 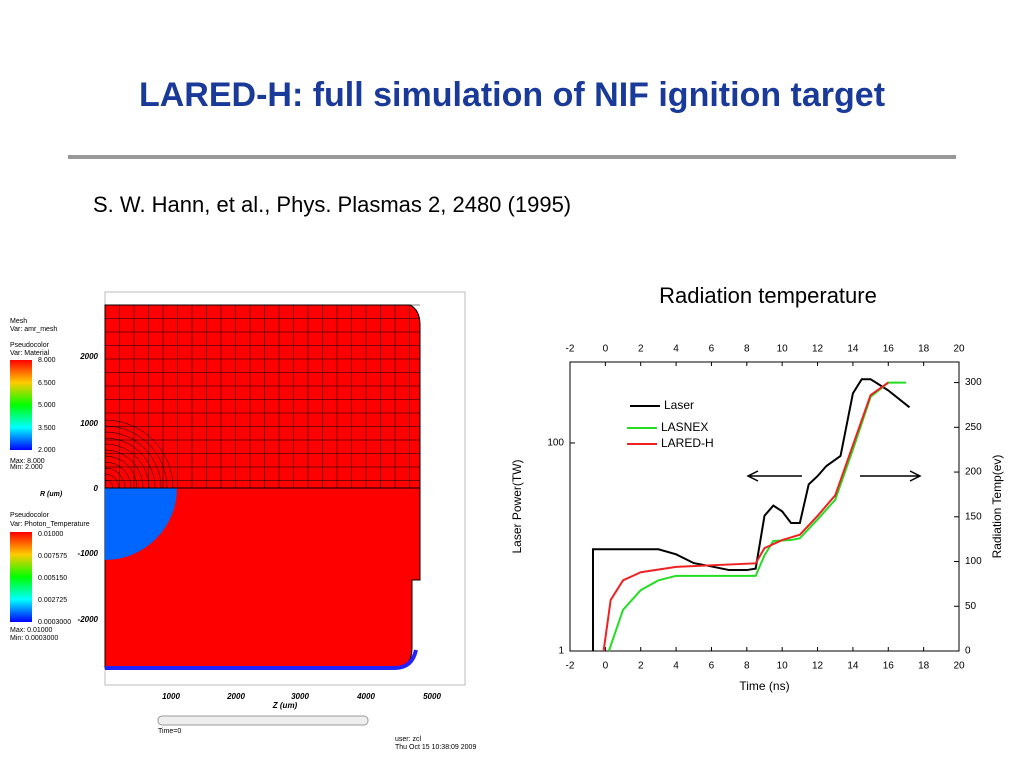 What do you see at coordinates (47, 450) in the screenshot?
I see `sim-legend-text: 2.000` at bounding box center [47, 450].